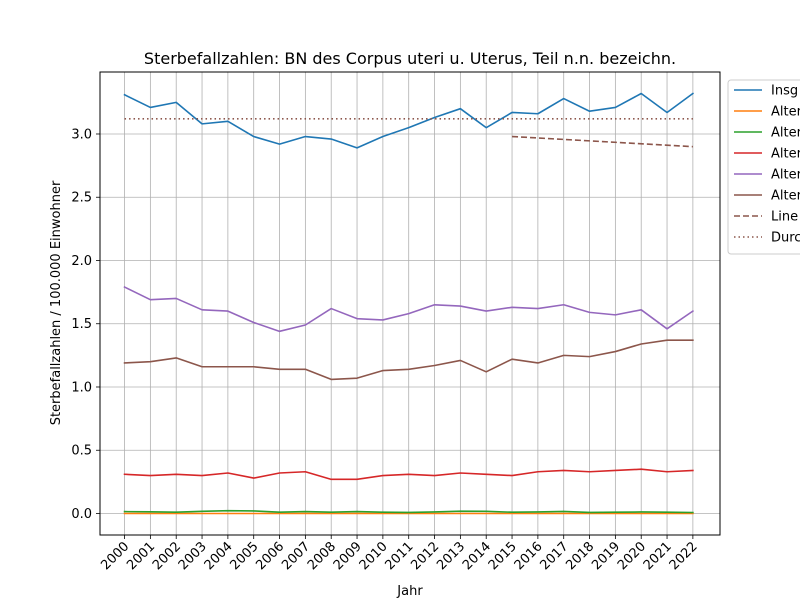  What do you see at coordinates (785, 196) in the screenshot?
I see `legend-label-6: Alter` at bounding box center [785, 196].